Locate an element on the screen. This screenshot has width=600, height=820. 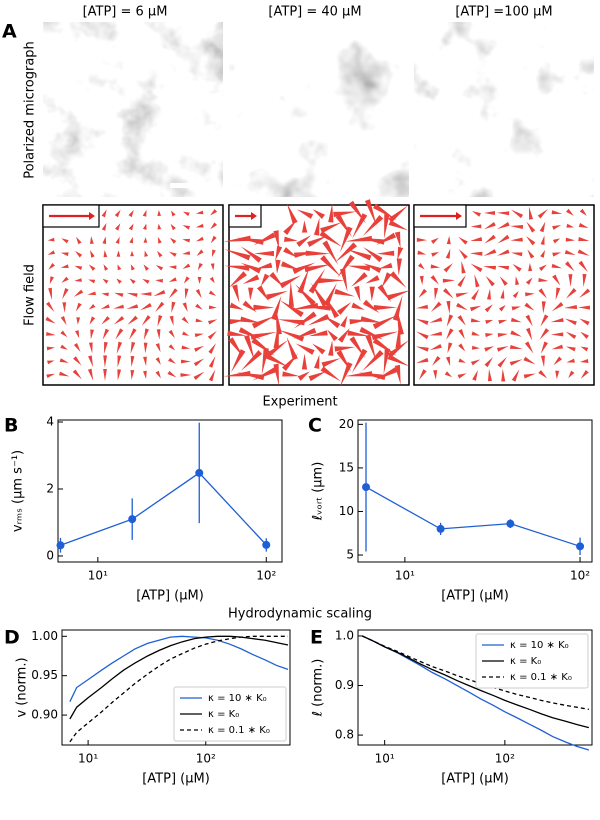
reference-arrow-head is located at coordinates (459, 216).